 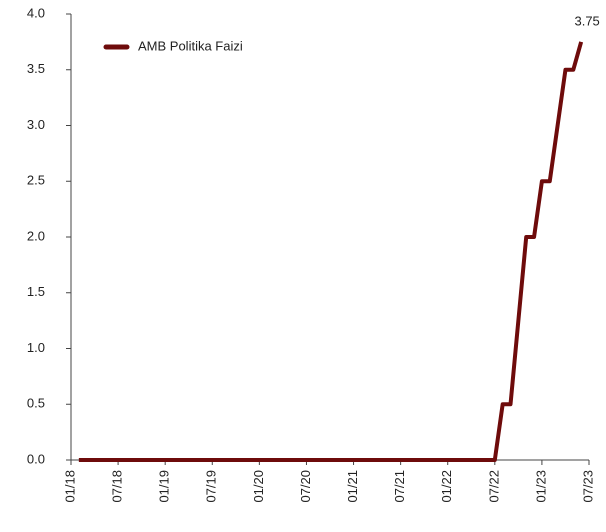 I want to click on x-tick-label: 07/23, so click(x=587, y=486).